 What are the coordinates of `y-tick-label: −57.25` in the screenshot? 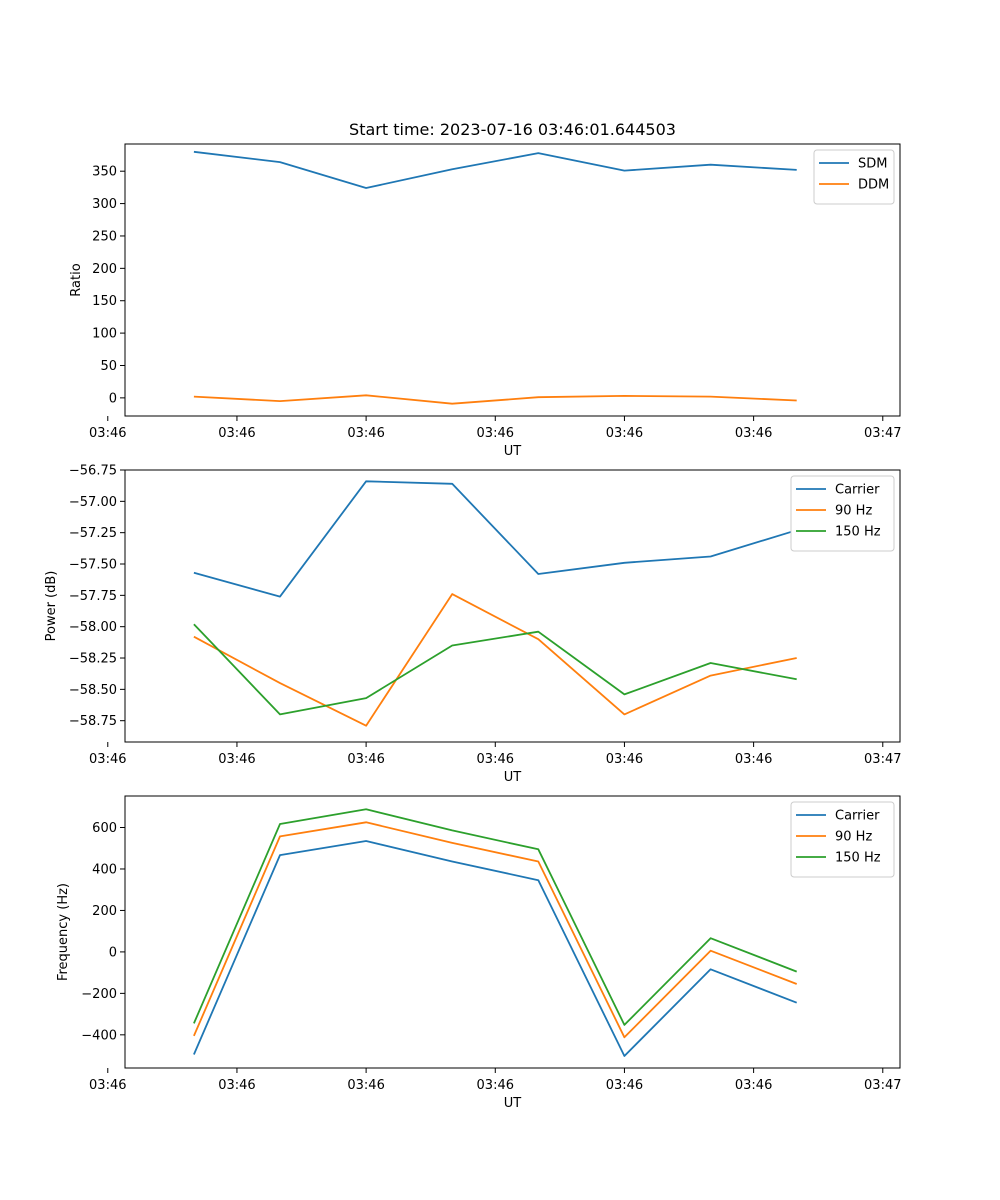 It's located at (93, 533).